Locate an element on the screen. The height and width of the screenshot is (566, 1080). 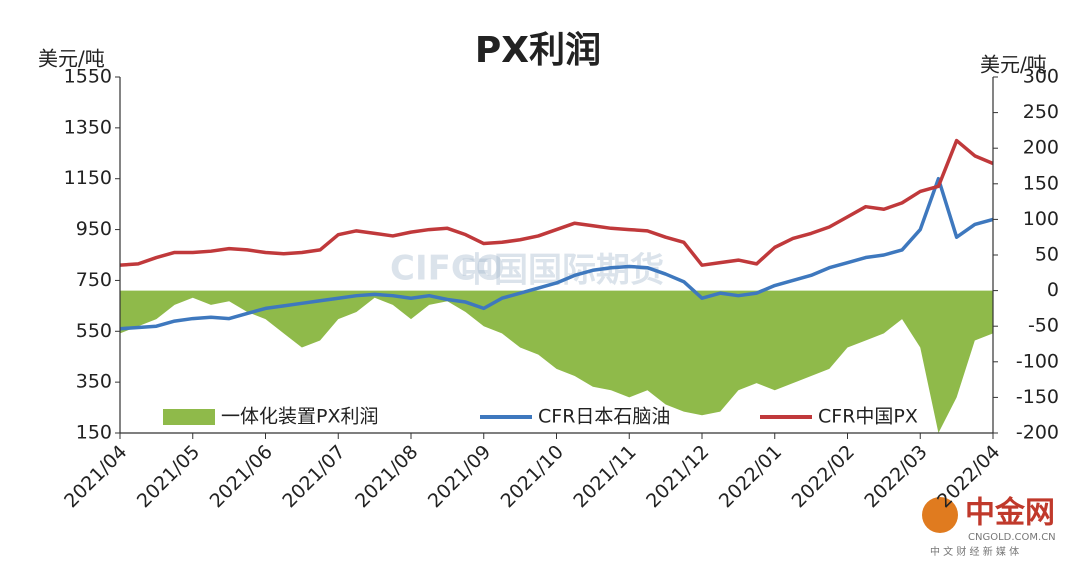
y2-tick-label: 250 is located at coordinates (1041, 112).